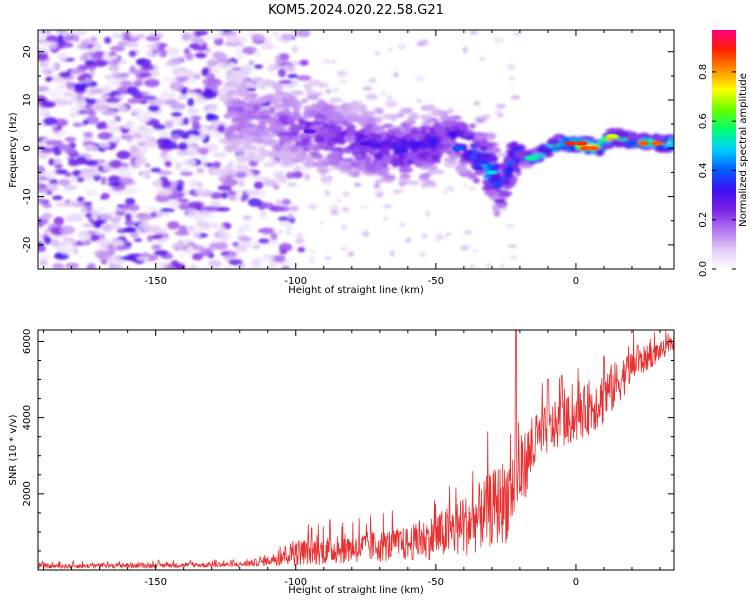  What do you see at coordinates (356, 10) in the screenshot?
I see `chart-title: KOM5.2024.020.22.58.G21` at bounding box center [356, 10].